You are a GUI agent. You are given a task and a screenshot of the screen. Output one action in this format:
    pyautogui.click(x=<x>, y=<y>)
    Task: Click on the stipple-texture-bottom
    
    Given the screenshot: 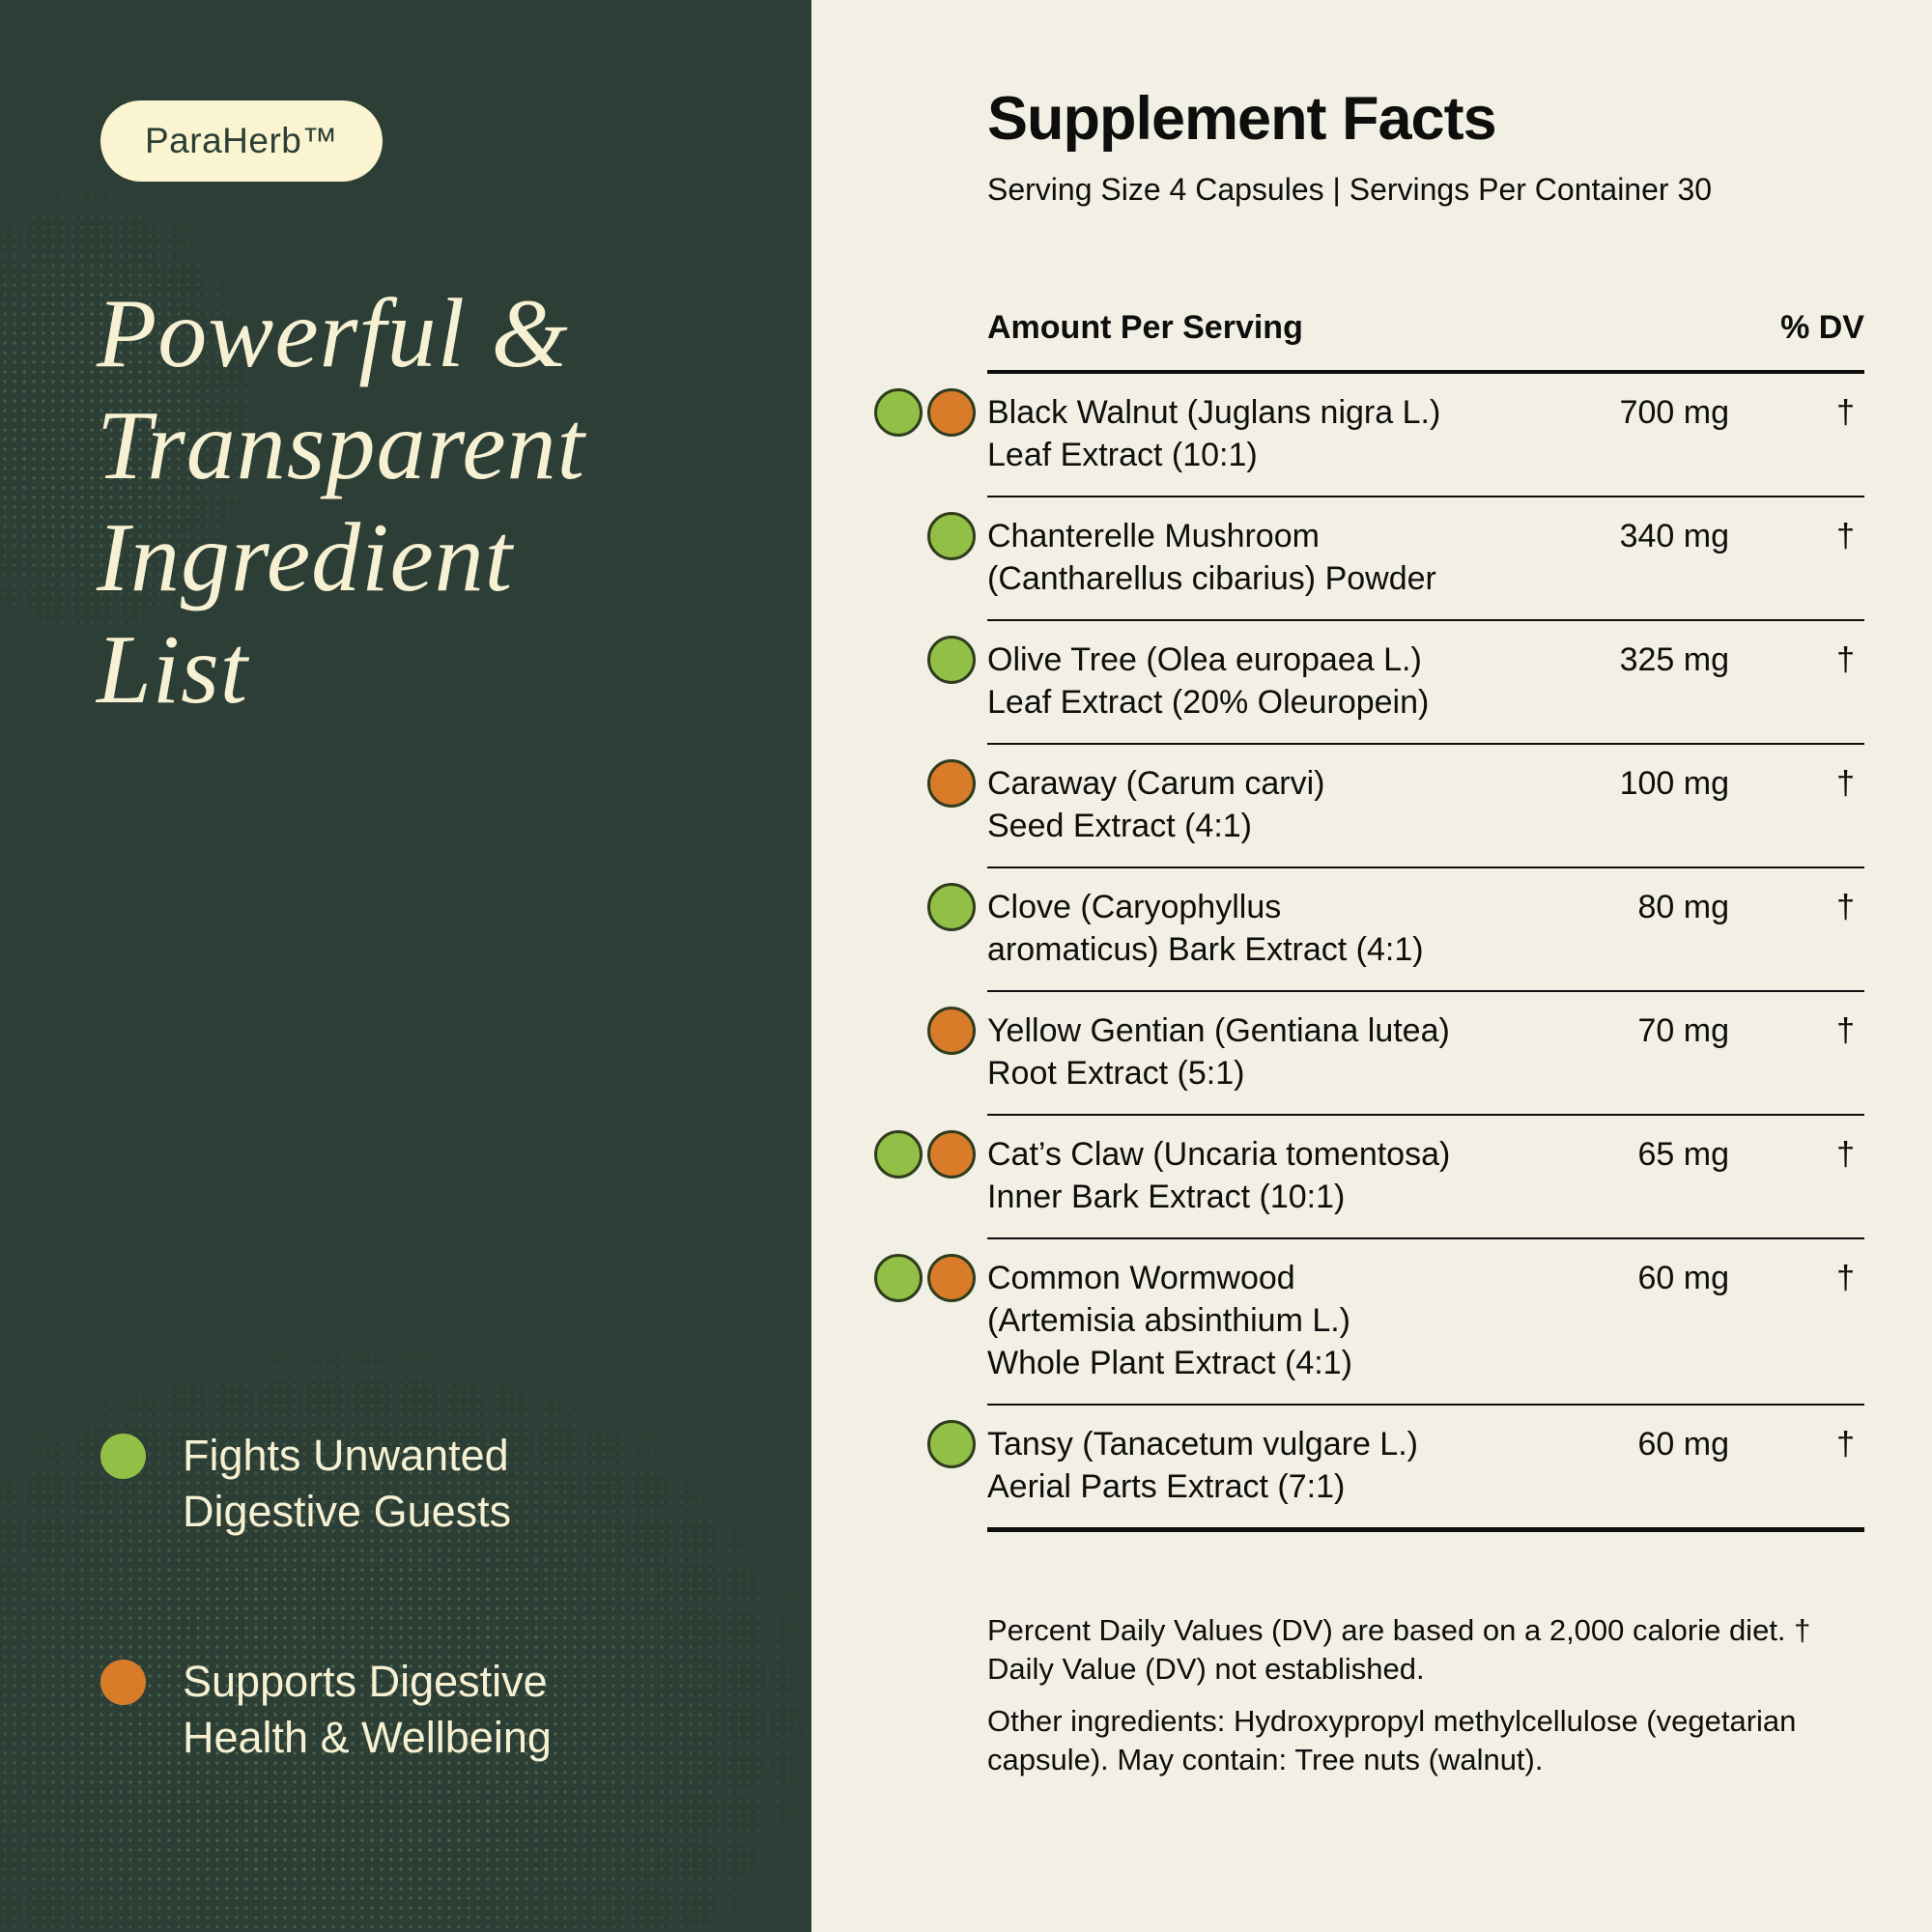 What is the action you would take?
    pyautogui.click(x=405, y=1608)
    